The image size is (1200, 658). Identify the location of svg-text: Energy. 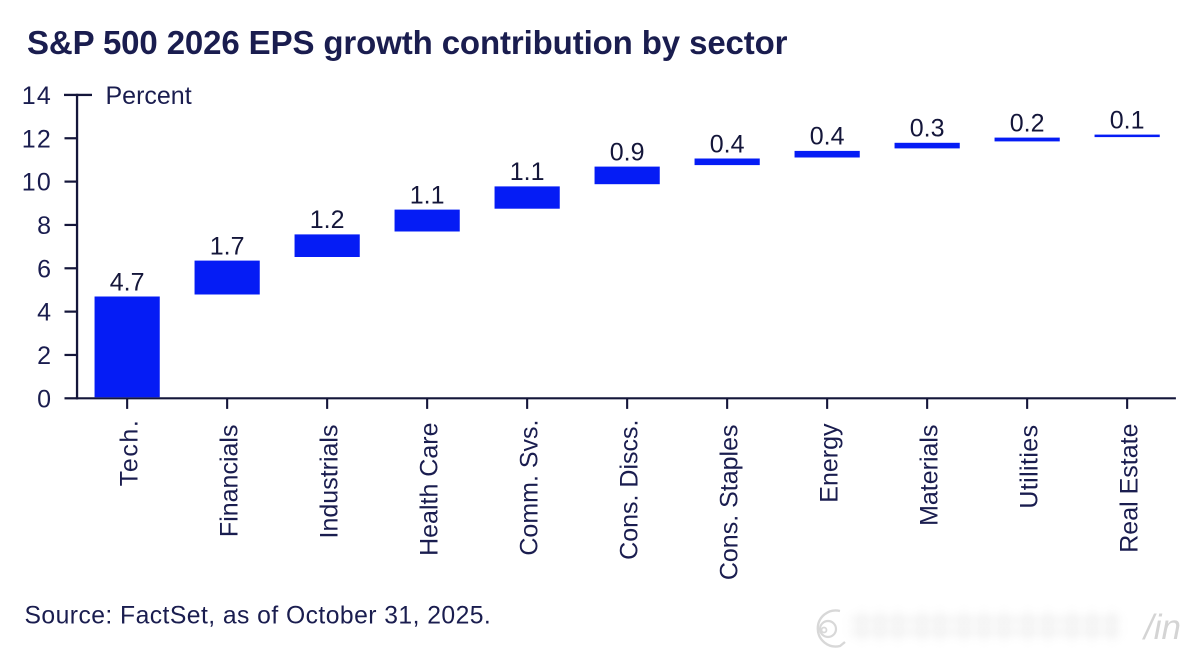
(830, 463).